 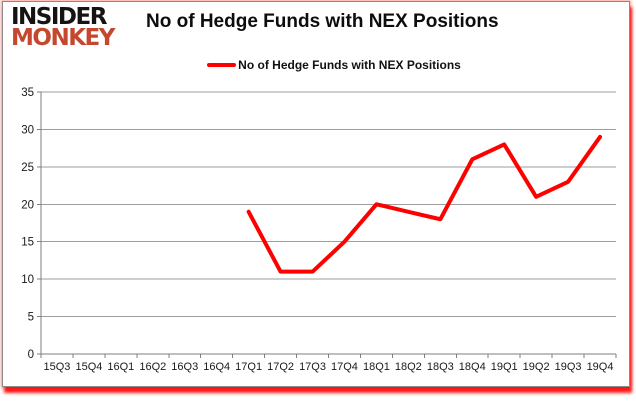 What do you see at coordinates (27, 243) in the screenshot?
I see `y-axis-label: 15` at bounding box center [27, 243].